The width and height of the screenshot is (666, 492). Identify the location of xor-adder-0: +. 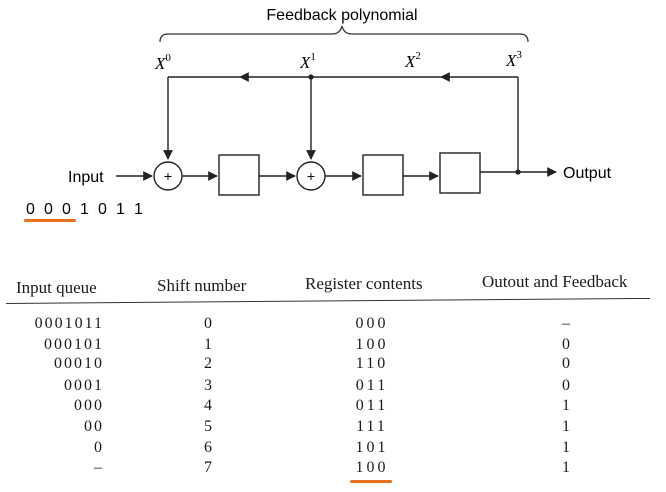
(168, 176).